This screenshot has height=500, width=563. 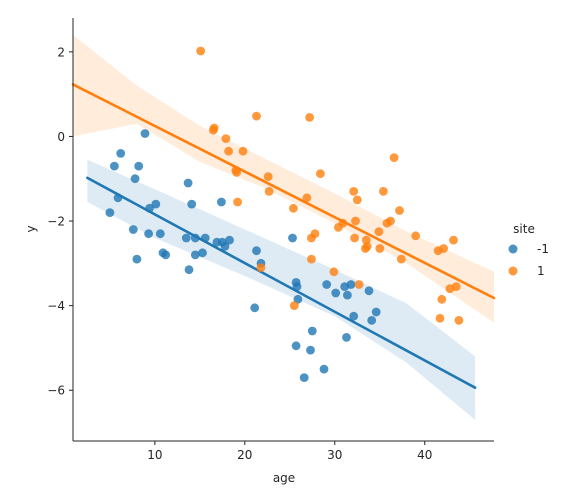 I want to click on x-tick-label: 10, so click(x=154, y=455).